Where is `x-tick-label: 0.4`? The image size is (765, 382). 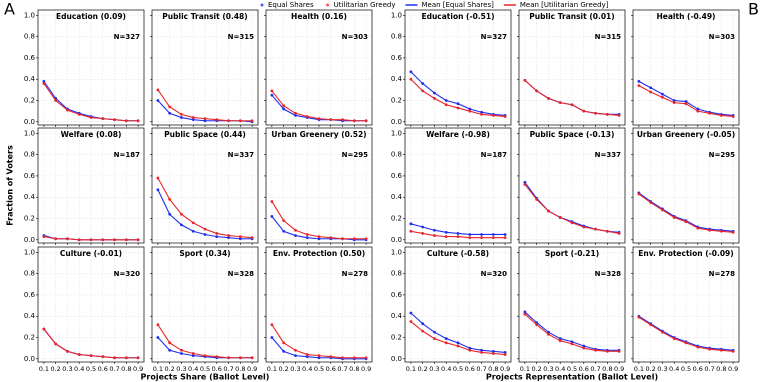
x-tick-label: 0.4 is located at coordinates (560, 369).